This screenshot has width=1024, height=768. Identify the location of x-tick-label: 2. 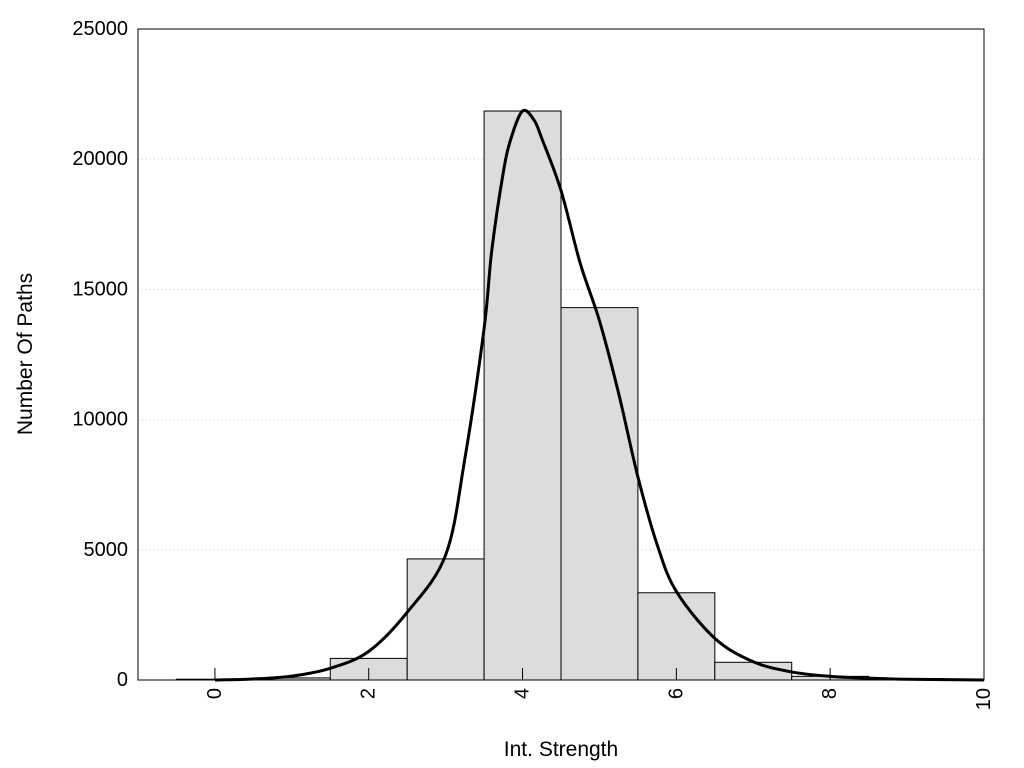
(369, 693).